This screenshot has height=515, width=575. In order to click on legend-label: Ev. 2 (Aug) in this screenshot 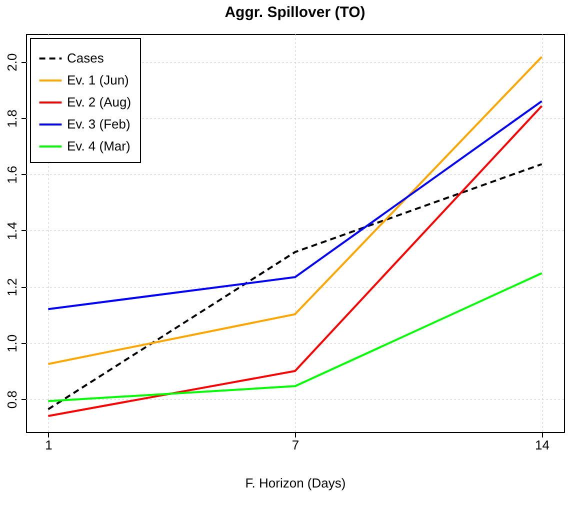, I will do `click(99, 102)`.